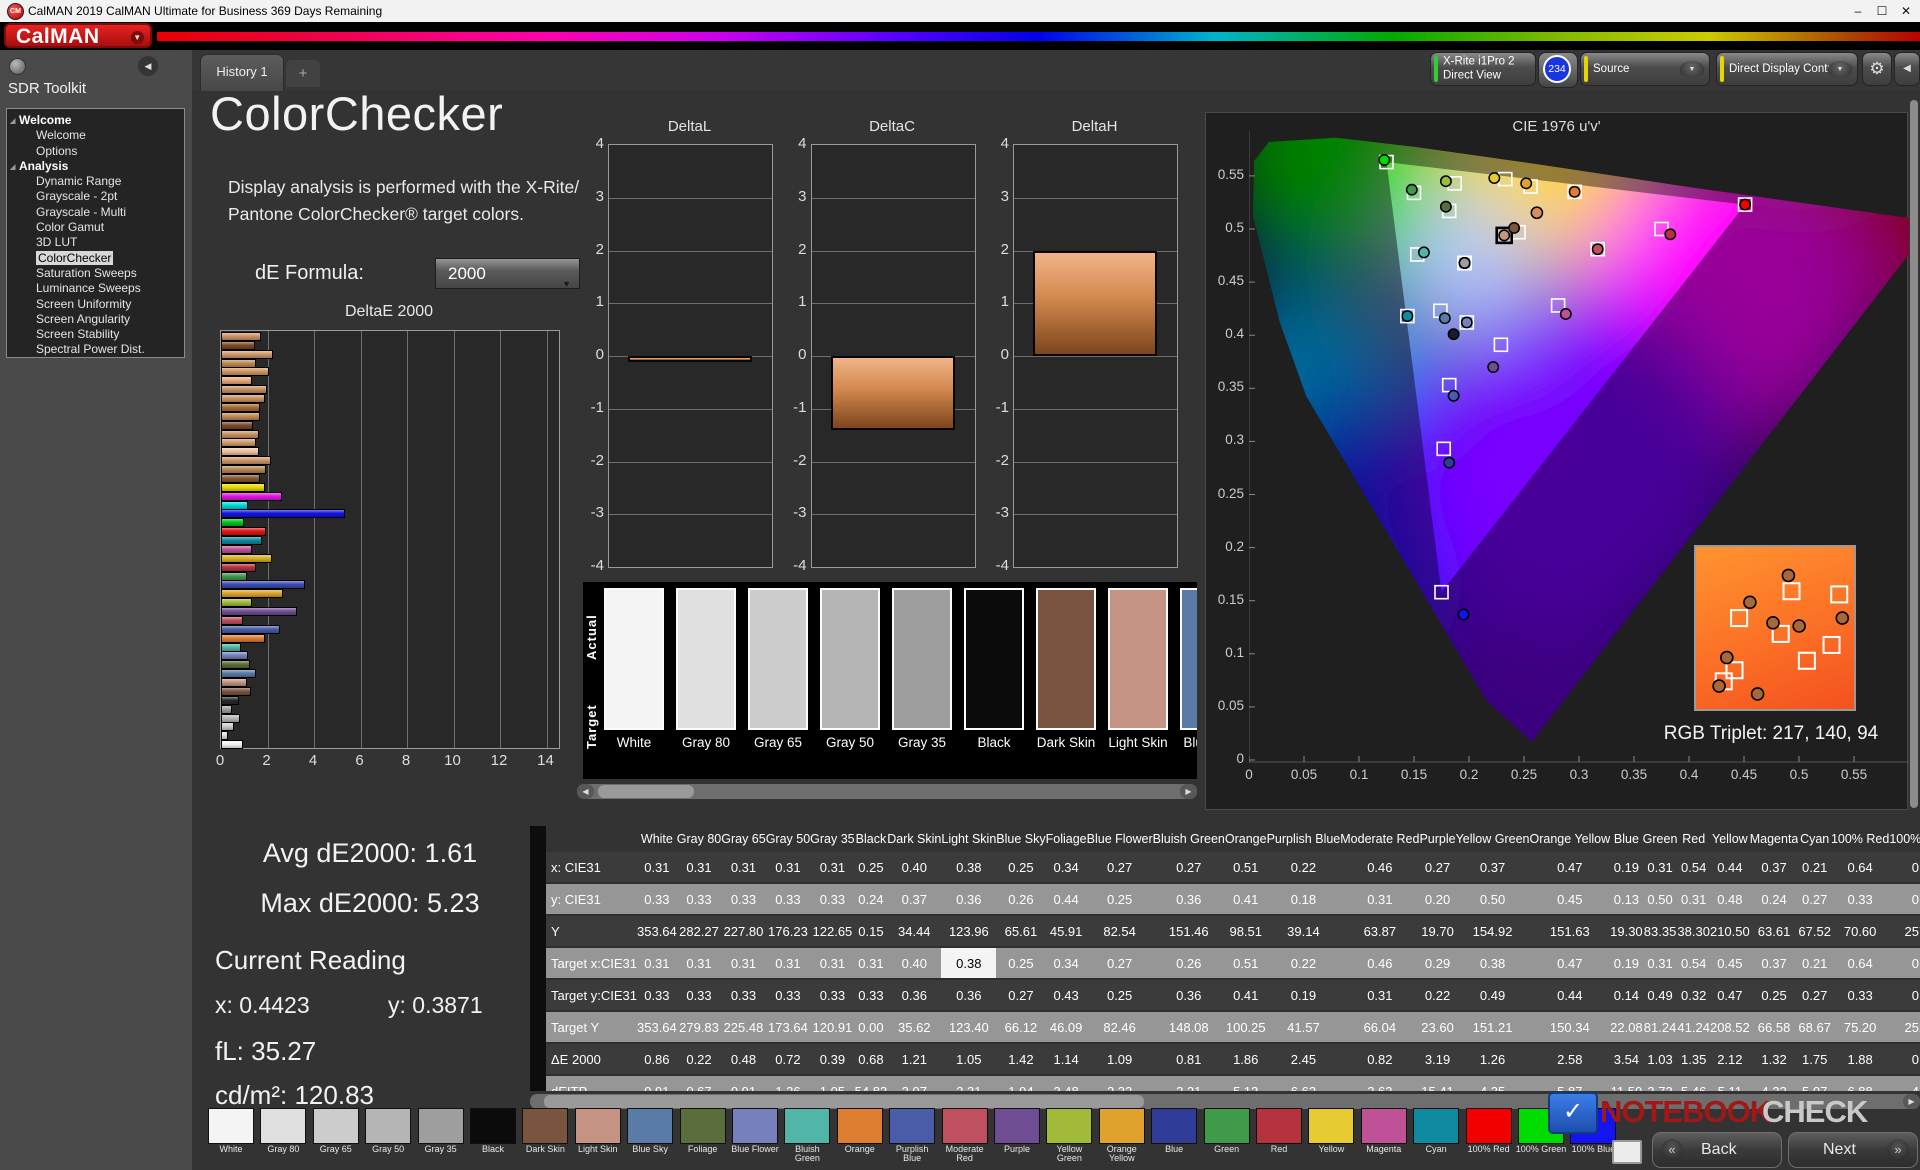 This screenshot has width=1920, height=1170. Describe the element at coordinates (231, 1126) in the screenshot. I see `bottom-patch-white` at that location.